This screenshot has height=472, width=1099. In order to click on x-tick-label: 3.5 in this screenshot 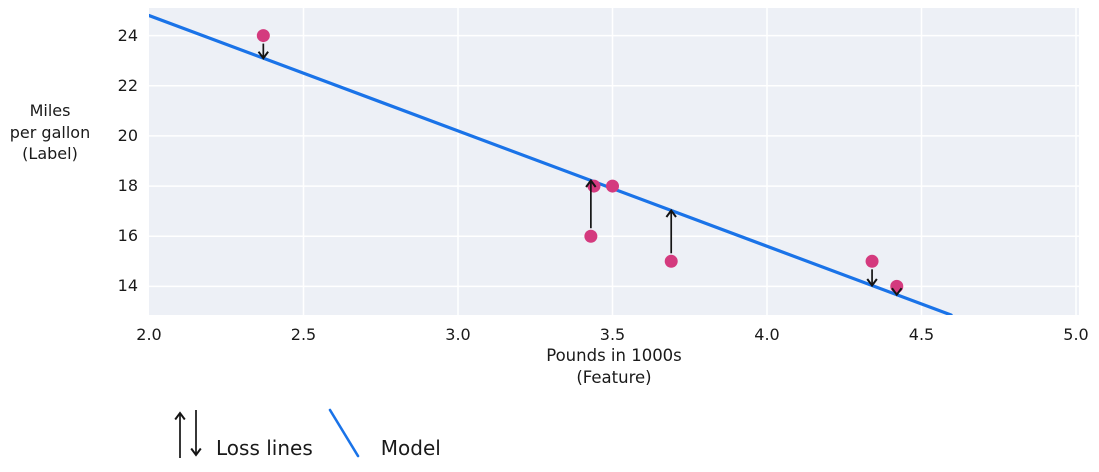, I will do `click(612, 334)`.